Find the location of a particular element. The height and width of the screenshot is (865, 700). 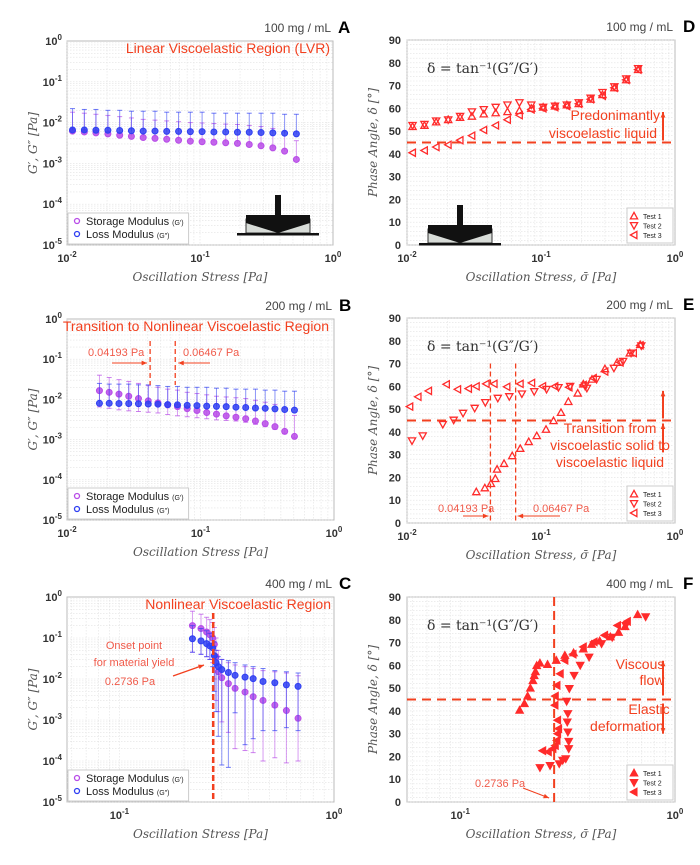

x-axis-label: Oscillation Stress, σ̄ [Pa] is located at coordinates (541, 555).